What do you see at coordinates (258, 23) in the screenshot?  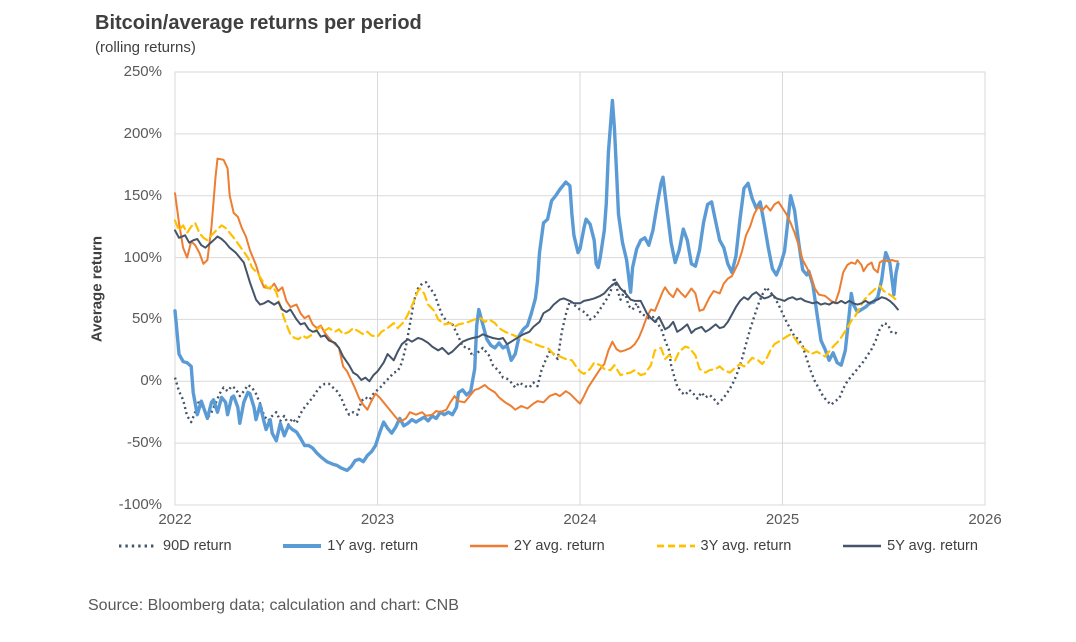 I see `chart-title: Bitcoin/average returns per period` at bounding box center [258, 23].